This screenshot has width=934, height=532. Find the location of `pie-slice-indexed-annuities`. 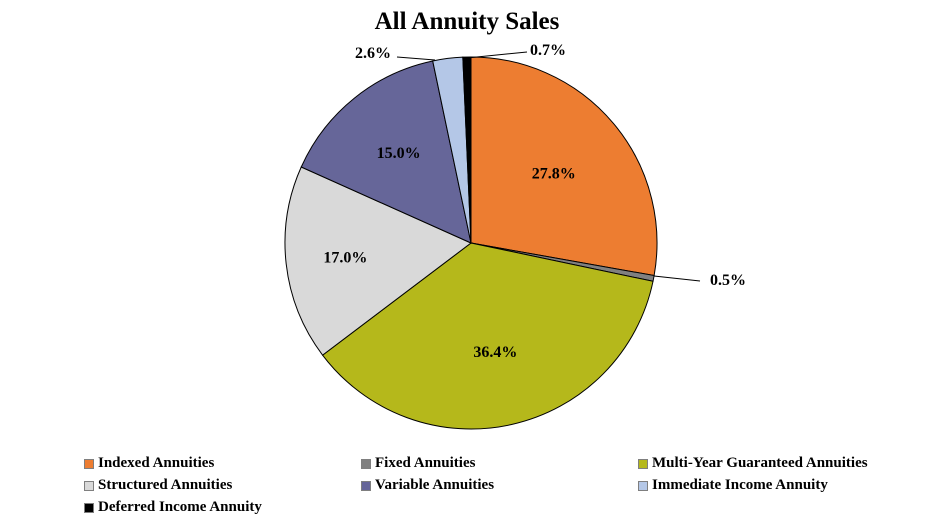

pie-slice-indexed-annuities is located at coordinates (564, 166).